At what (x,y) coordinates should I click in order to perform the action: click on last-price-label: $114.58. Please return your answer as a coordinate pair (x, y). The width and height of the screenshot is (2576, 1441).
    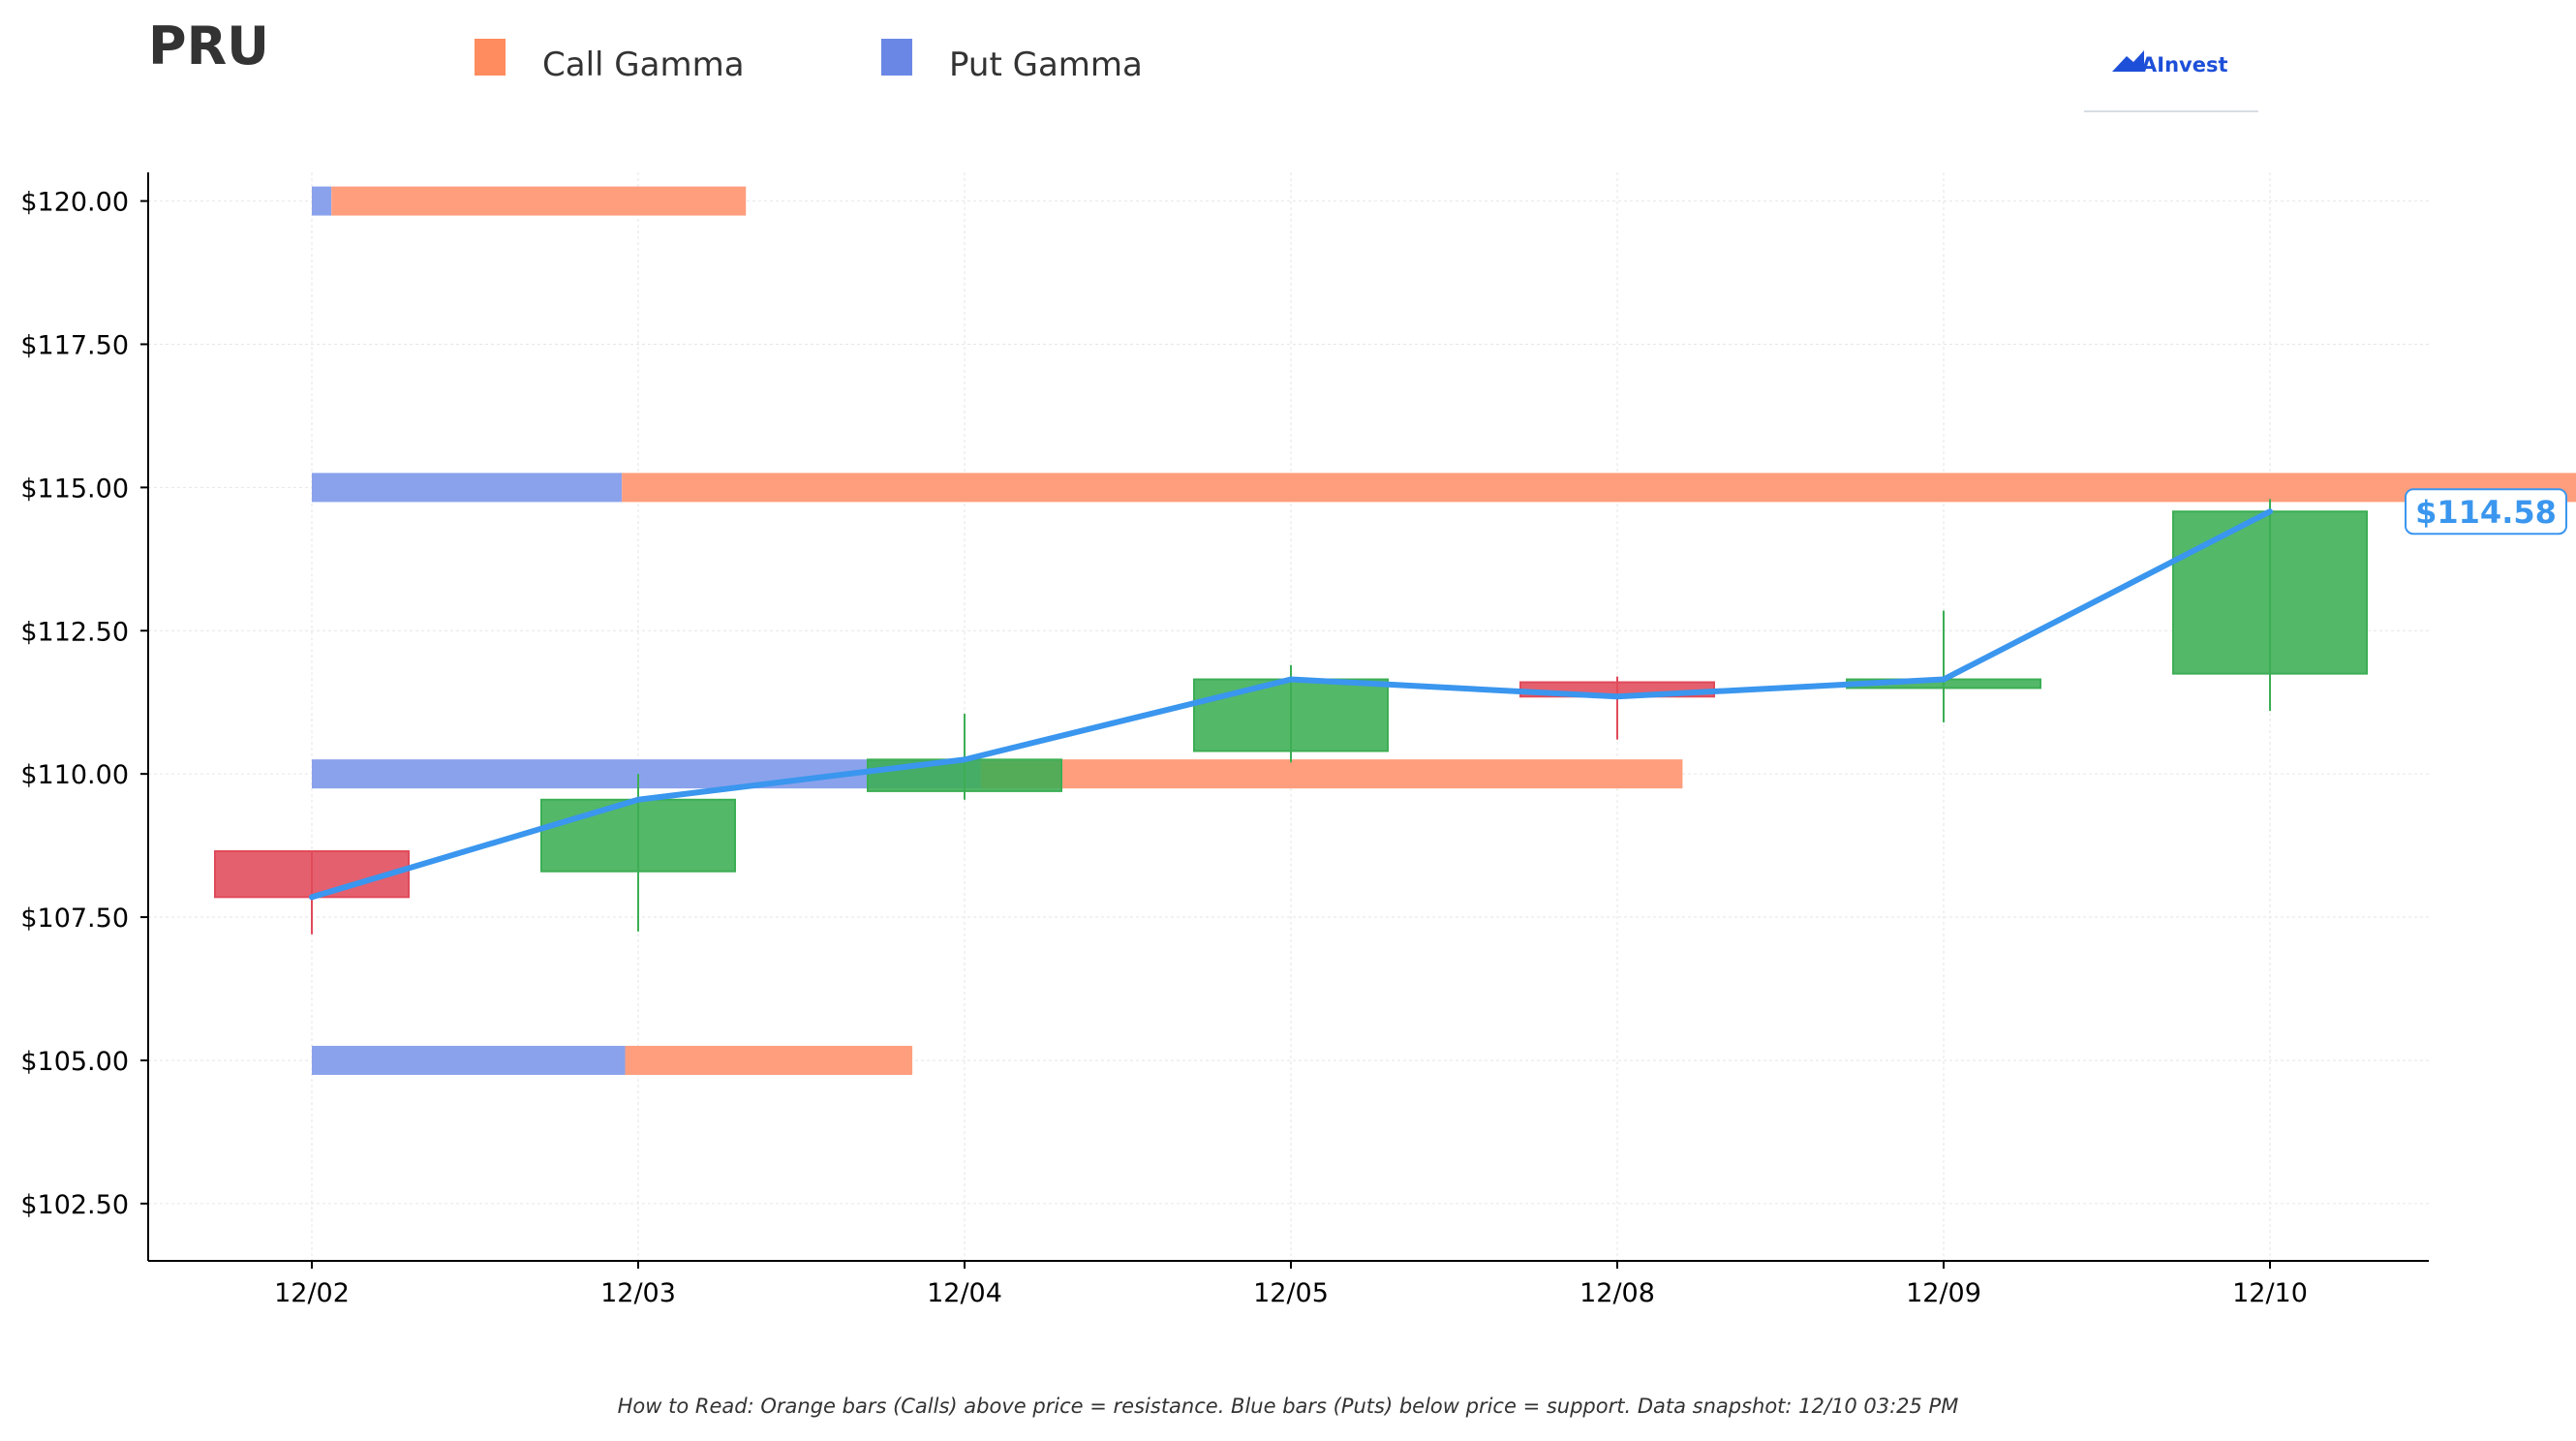
    Looking at the image, I should click on (2486, 513).